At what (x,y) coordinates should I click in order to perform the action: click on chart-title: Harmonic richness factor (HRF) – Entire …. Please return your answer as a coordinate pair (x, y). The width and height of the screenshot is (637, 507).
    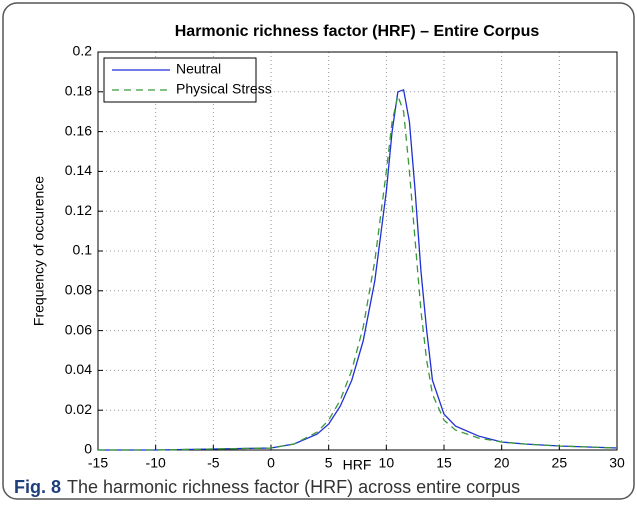
    Looking at the image, I should click on (357, 31).